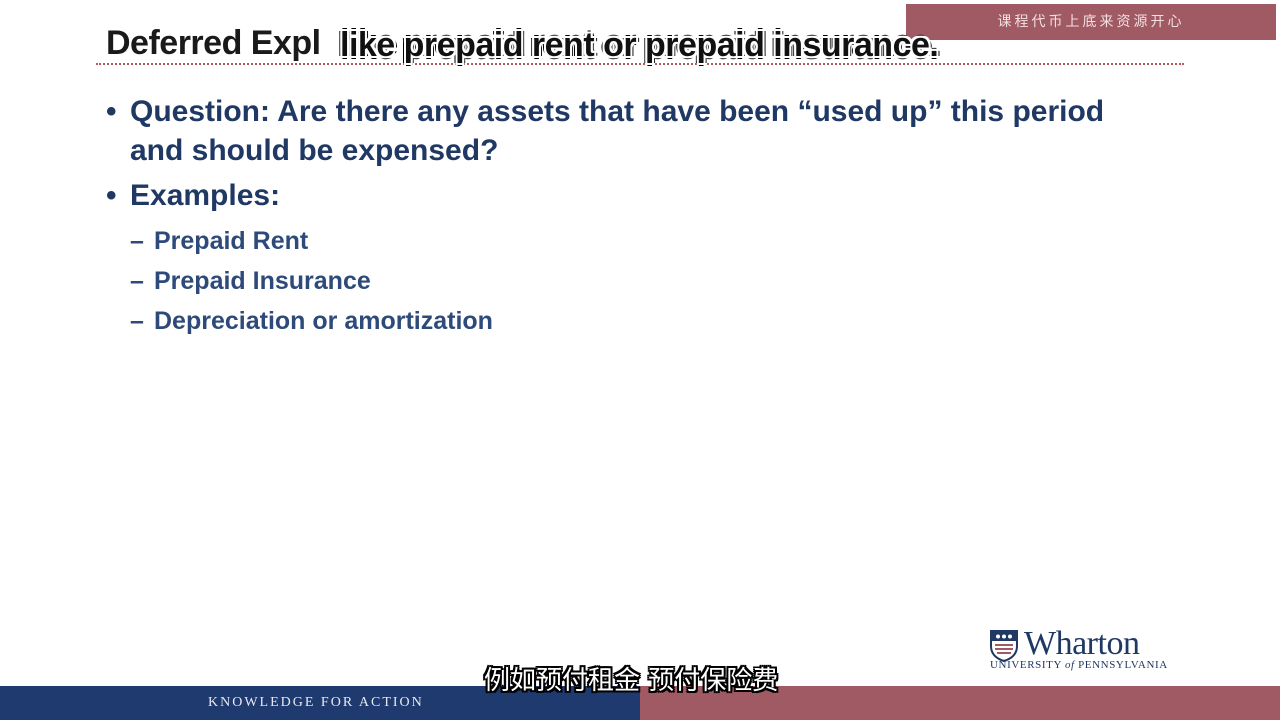 Image resolution: width=1280 pixels, height=720 pixels. I want to click on logo-university-suffix: PENNSYLVANIA, so click(1123, 665).